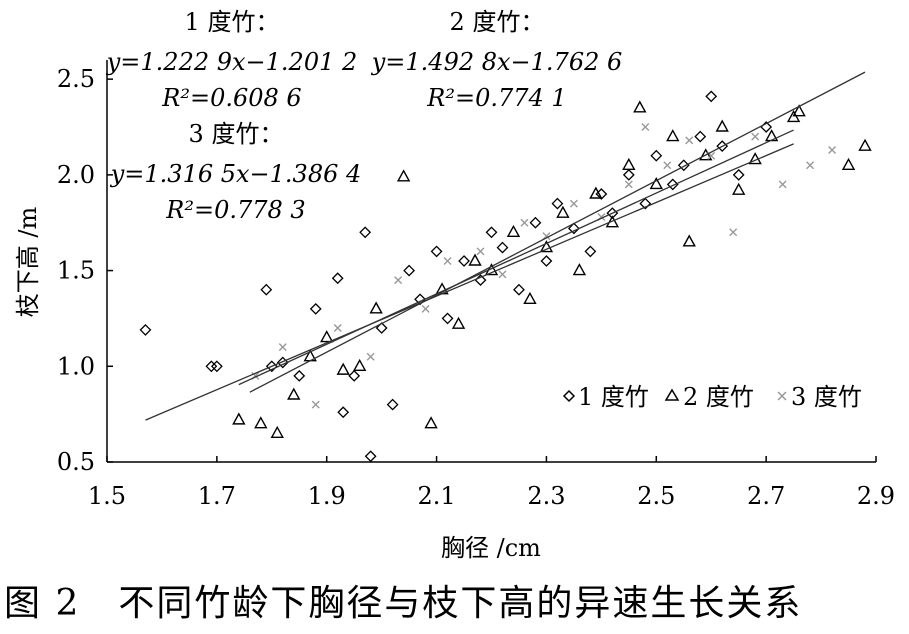 The height and width of the screenshot is (634, 909). What do you see at coordinates (217, 496) in the screenshot?
I see `x-tick-label-1: 1.7` at bounding box center [217, 496].